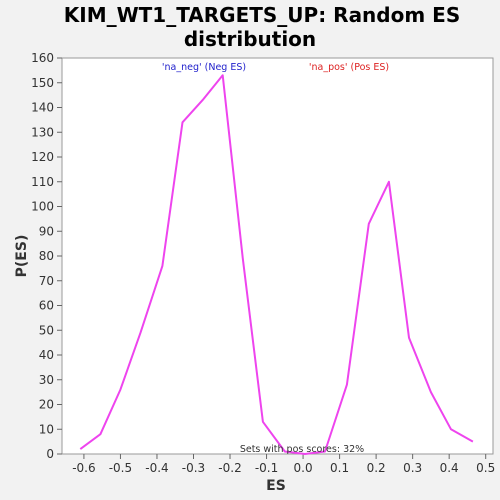 This screenshot has width=500, height=500. Describe the element at coordinates (42, 157) in the screenshot. I see `y-tick-label: 120` at that location.